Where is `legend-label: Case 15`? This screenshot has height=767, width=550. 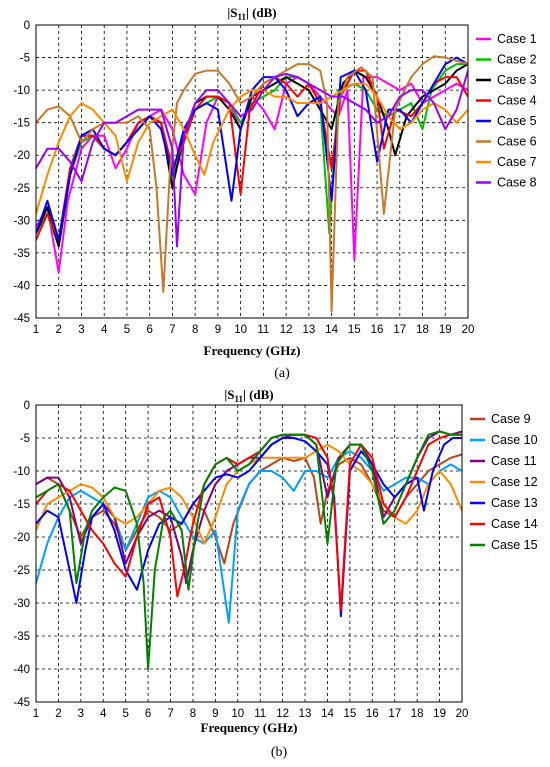
legend-label: Case 15 is located at coordinates (514, 545).